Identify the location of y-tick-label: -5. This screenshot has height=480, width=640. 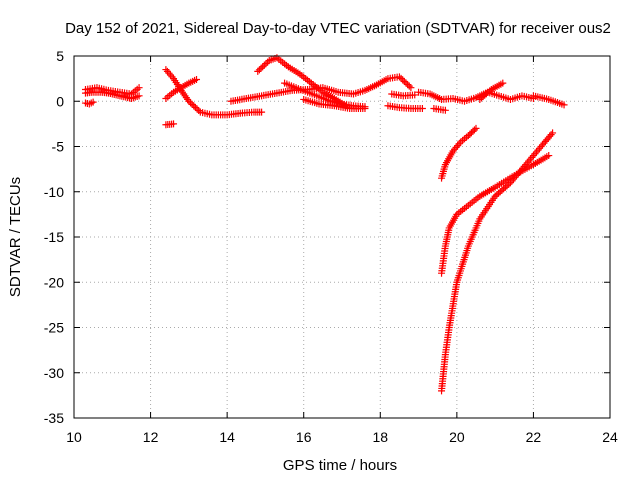
(58, 147).